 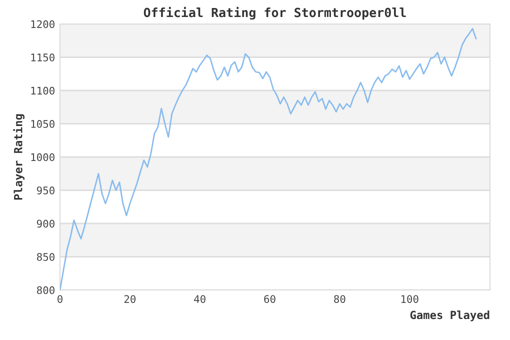 I want to click on y-tick-label: 1000, so click(x=42, y=157).